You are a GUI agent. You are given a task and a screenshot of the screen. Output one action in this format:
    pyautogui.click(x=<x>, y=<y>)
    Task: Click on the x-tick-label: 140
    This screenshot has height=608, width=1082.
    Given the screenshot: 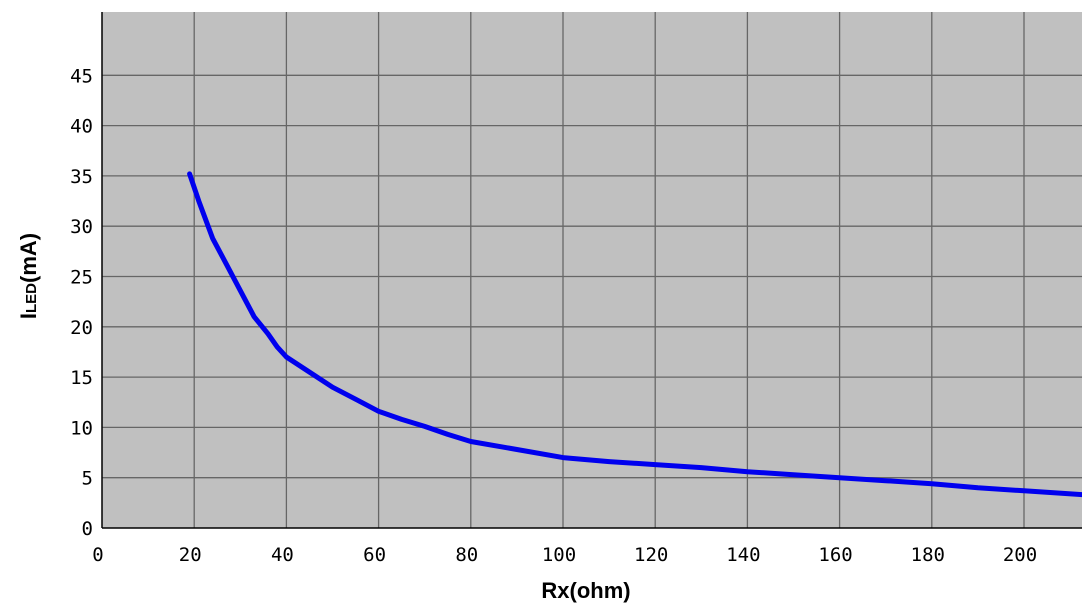 What is the action you would take?
    pyautogui.click(x=743, y=555)
    